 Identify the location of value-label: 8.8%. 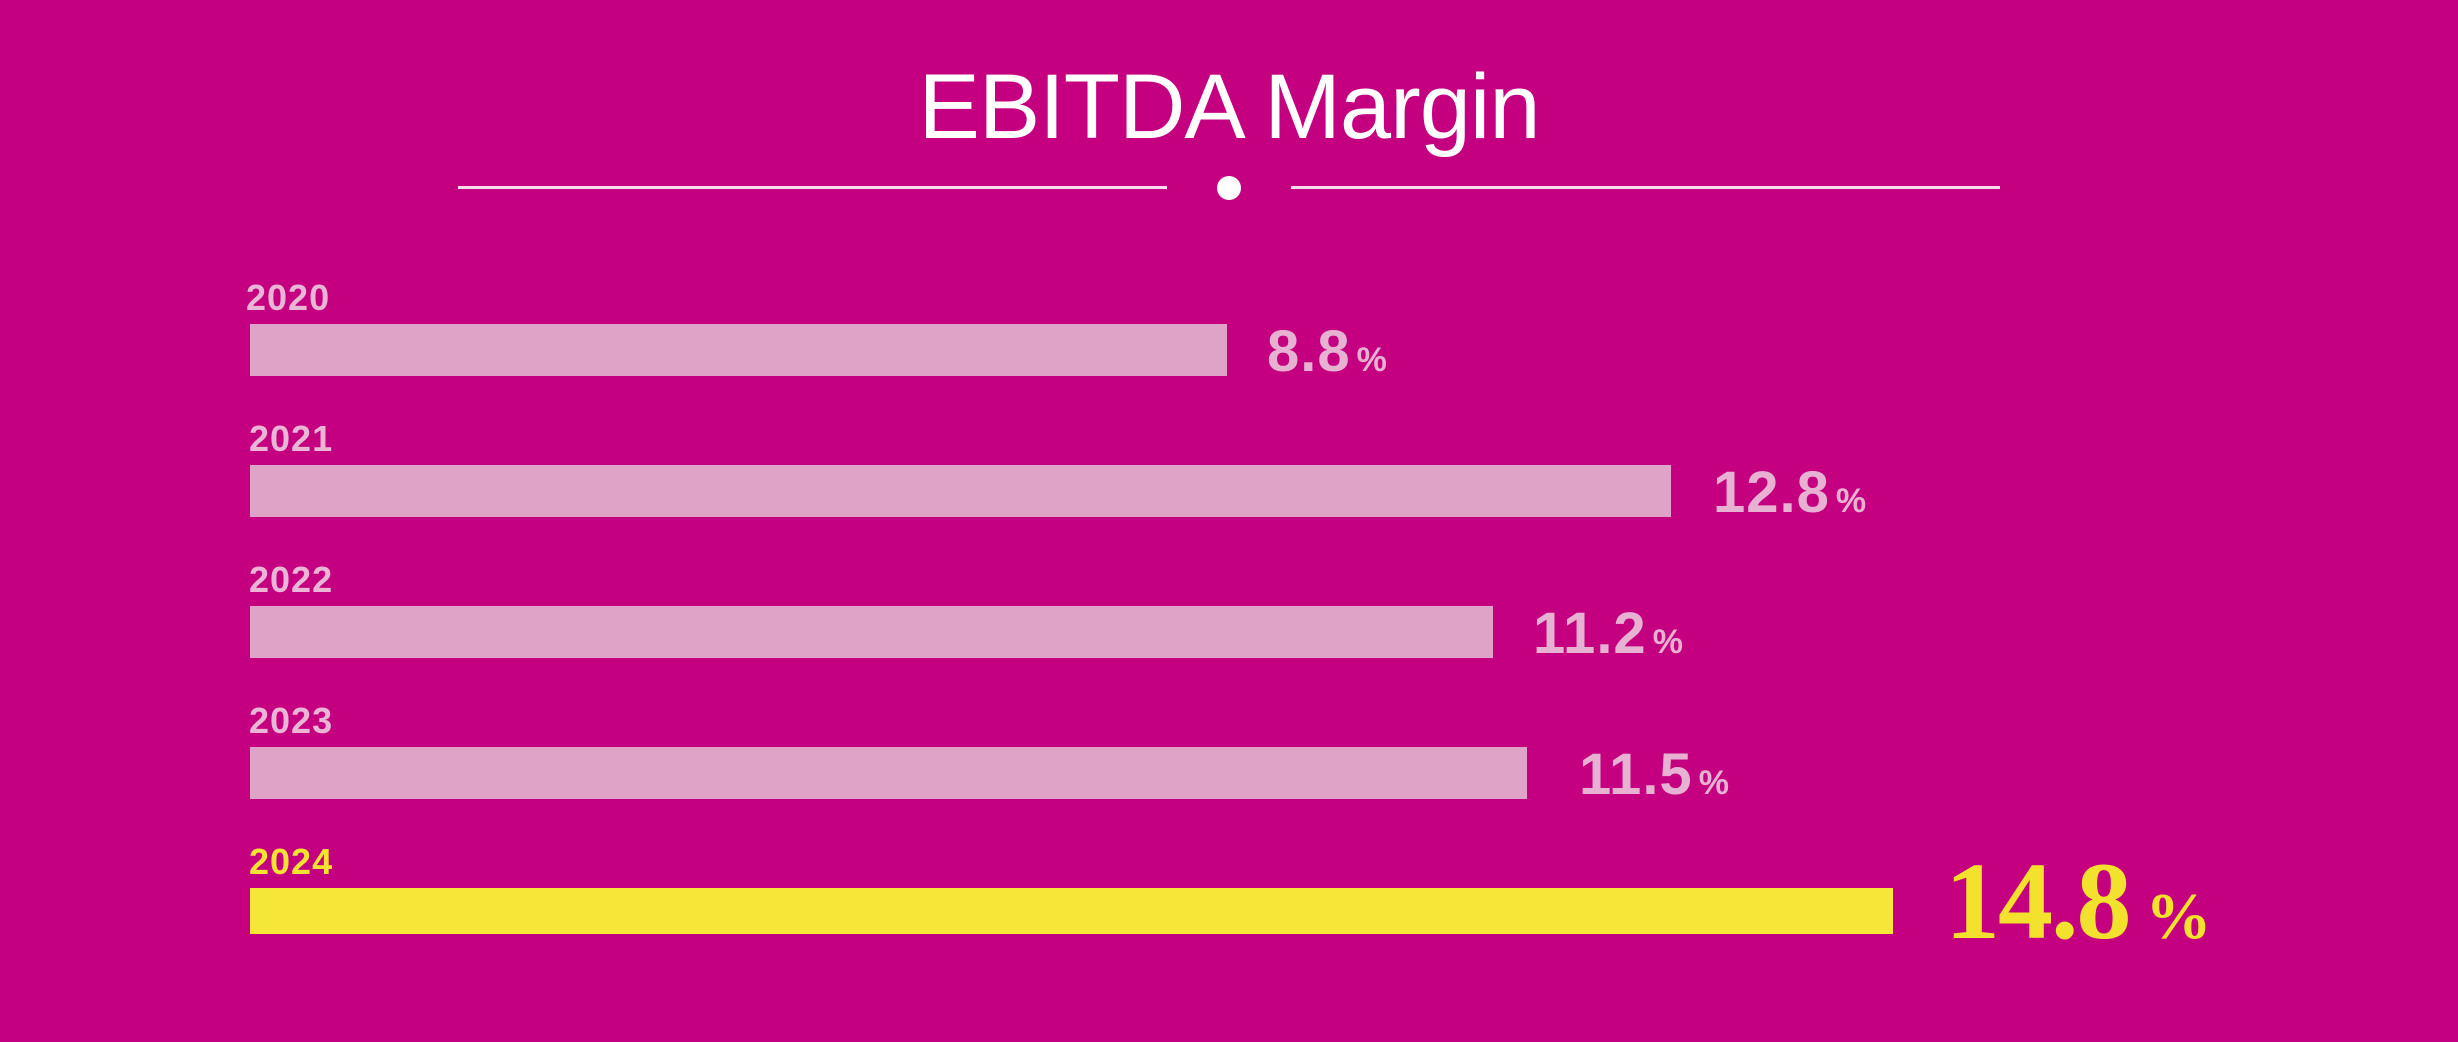
(1327, 351).